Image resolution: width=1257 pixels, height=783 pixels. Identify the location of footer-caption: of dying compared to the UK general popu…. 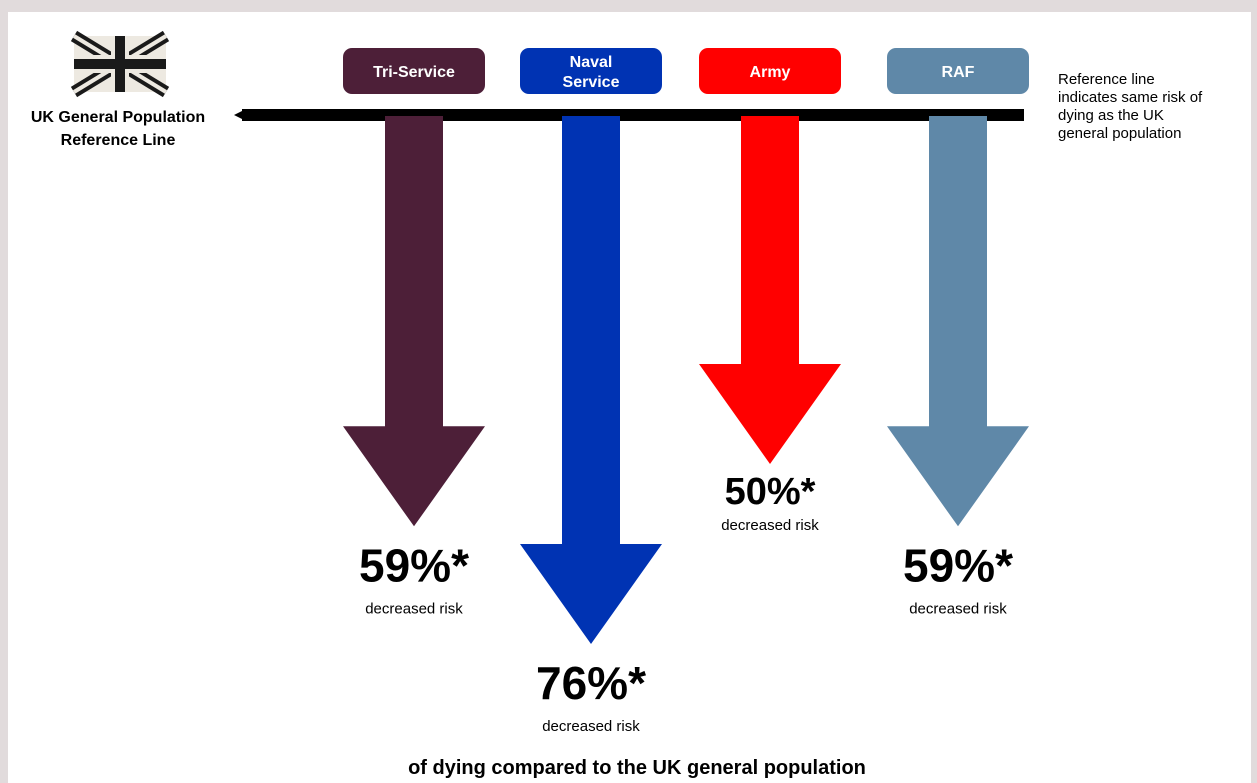
(637, 768).